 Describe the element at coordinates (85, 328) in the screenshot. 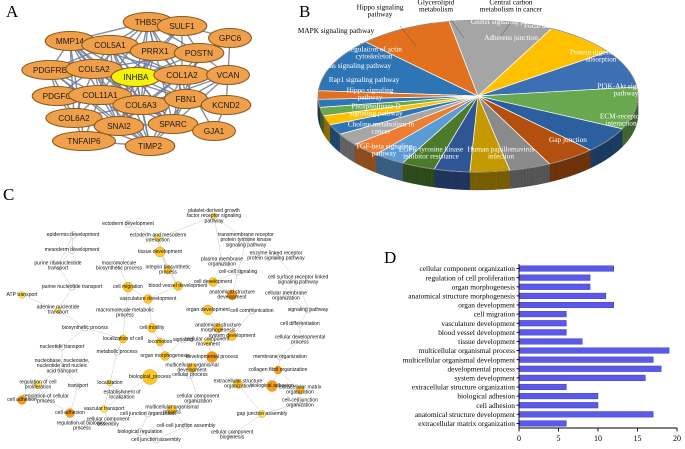

I see `go-node: biosynthetic process` at that location.